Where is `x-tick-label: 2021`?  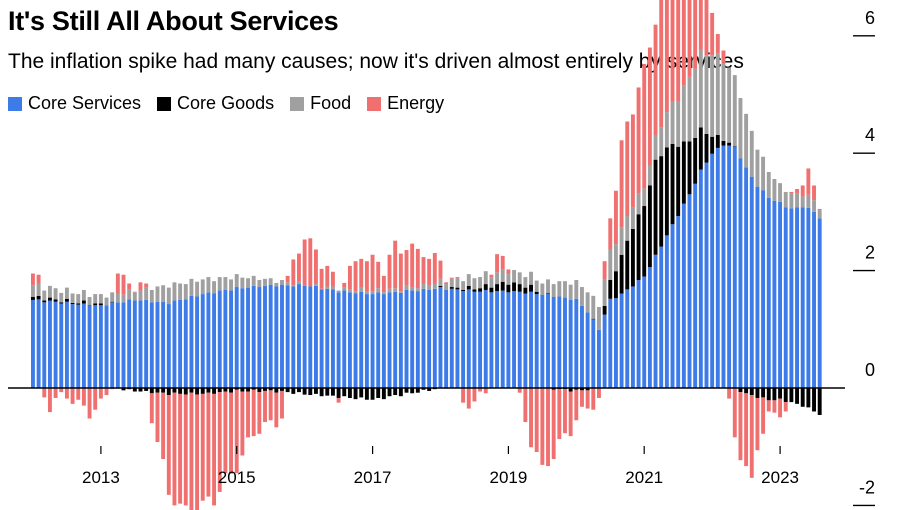
x-tick-label: 2021 is located at coordinates (644, 477).